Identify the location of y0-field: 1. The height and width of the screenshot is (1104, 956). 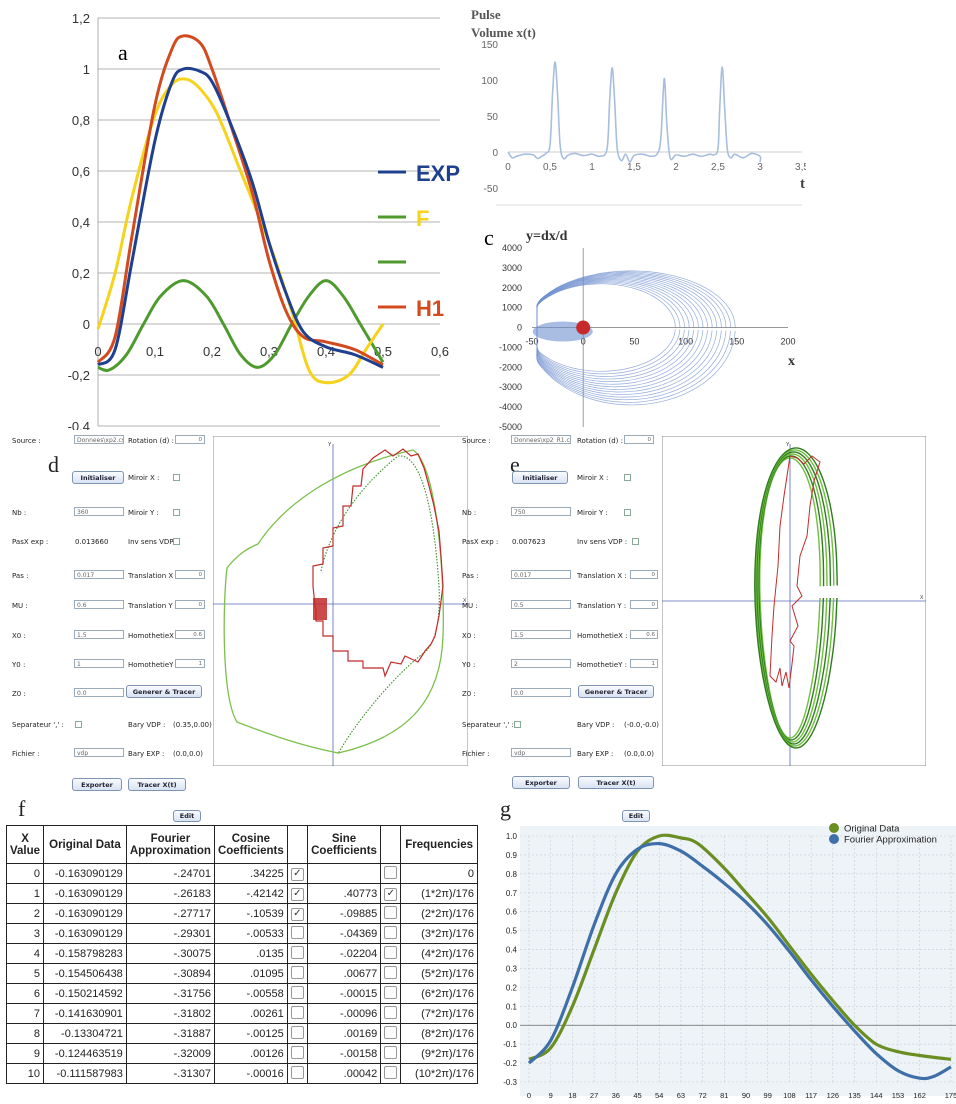
(99, 663).